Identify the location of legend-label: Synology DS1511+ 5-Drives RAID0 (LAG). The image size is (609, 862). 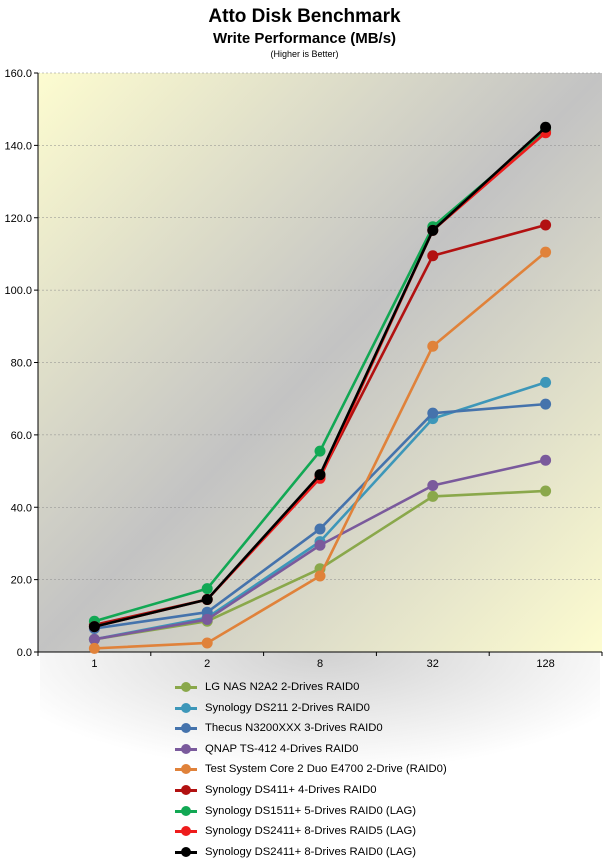
(311, 810).